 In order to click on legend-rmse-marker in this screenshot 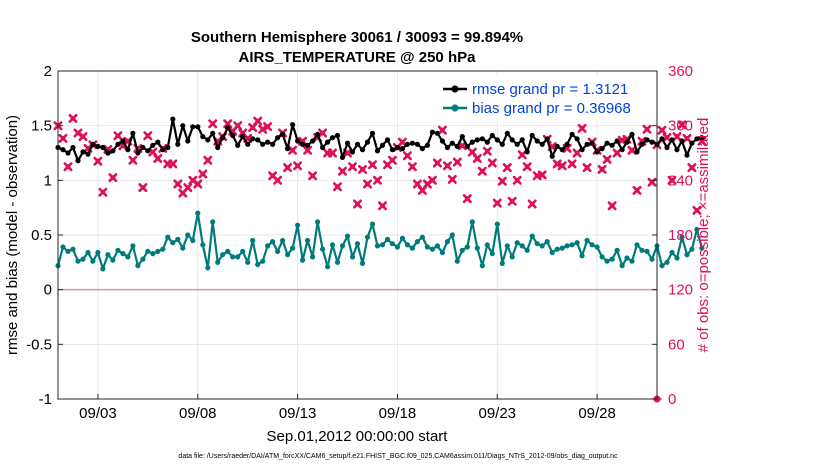, I will do `click(455, 89)`.